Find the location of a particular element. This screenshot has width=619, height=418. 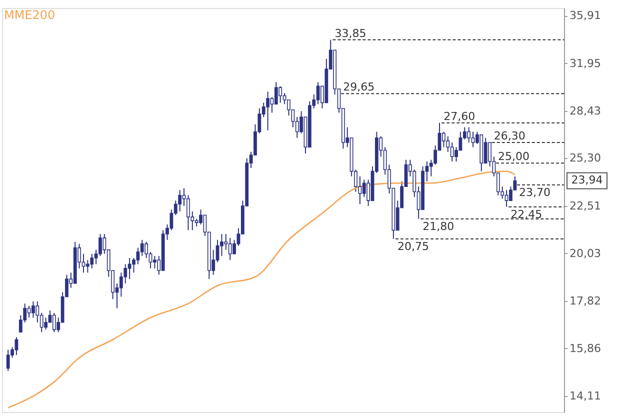

text: 23,94 is located at coordinates (587, 180).